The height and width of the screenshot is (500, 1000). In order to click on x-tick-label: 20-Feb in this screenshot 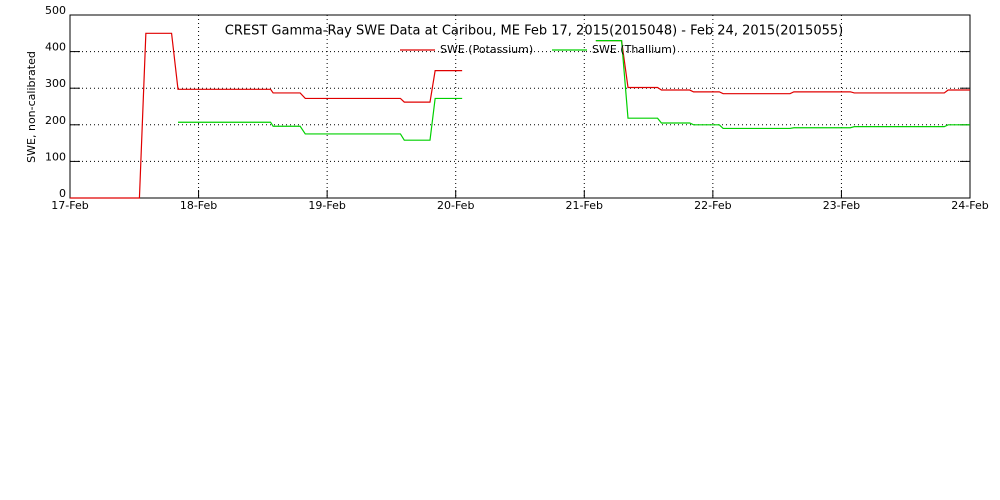, I will do `click(455, 205)`.